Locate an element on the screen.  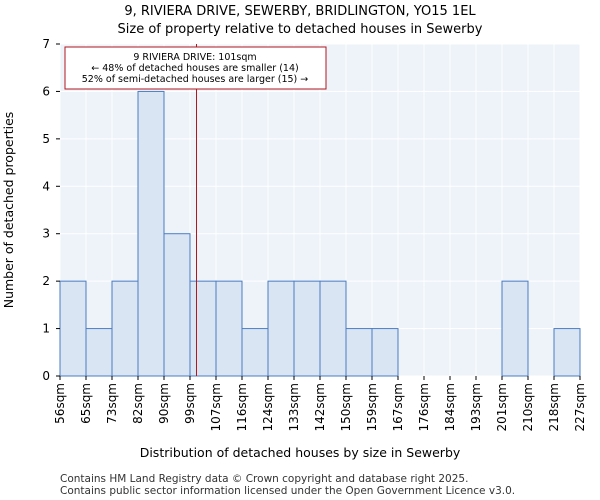
bar-56sqm is located at coordinates (73, 328).